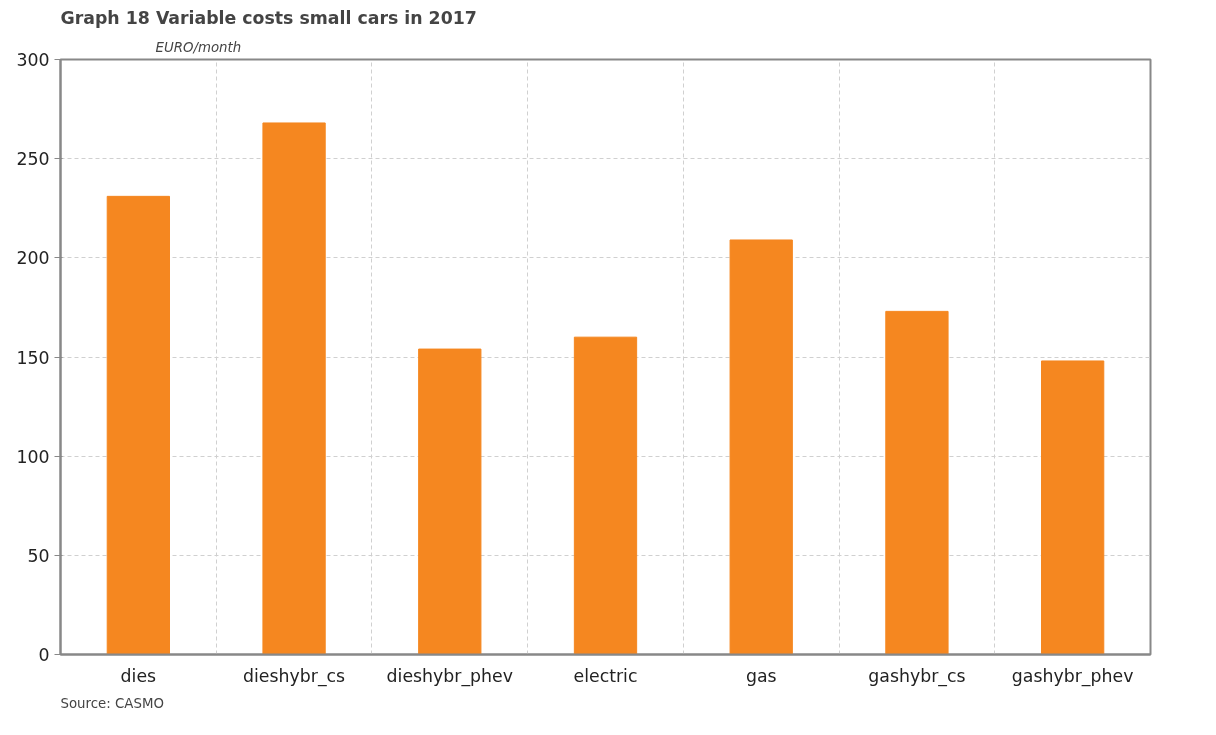 This screenshot has height=735, width=1216. What do you see at coordinates (761, 675) in the screenshot?
I see `x-tick-label: gas` at bounding box center [761, 675].